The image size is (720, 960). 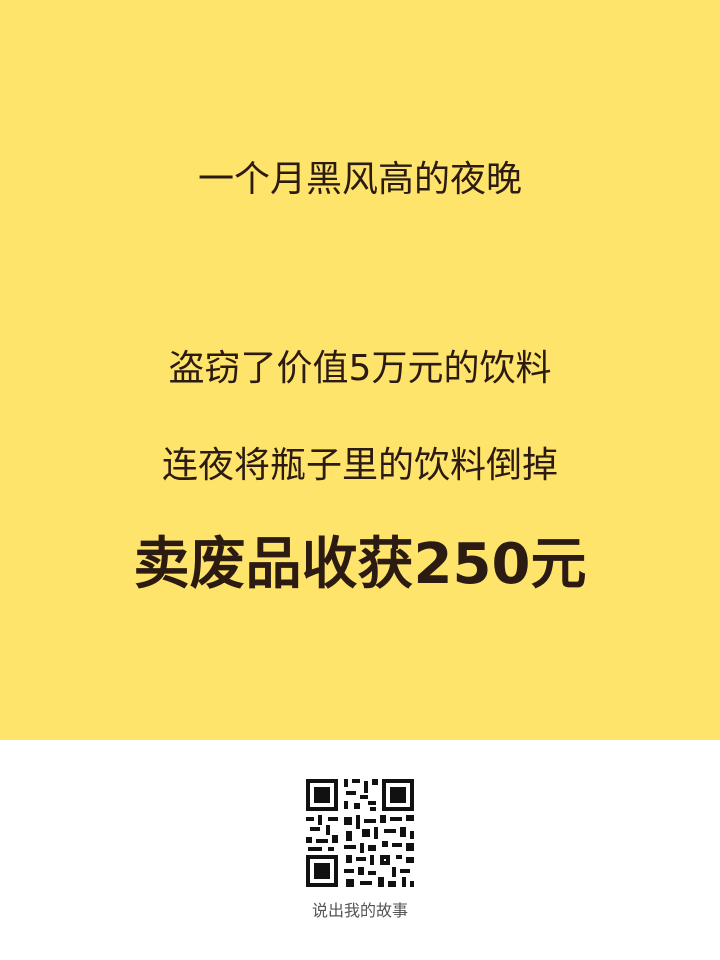 I want to click on story-line-1: 一个月黑风高的夜晚, so click(x=359, y=179).